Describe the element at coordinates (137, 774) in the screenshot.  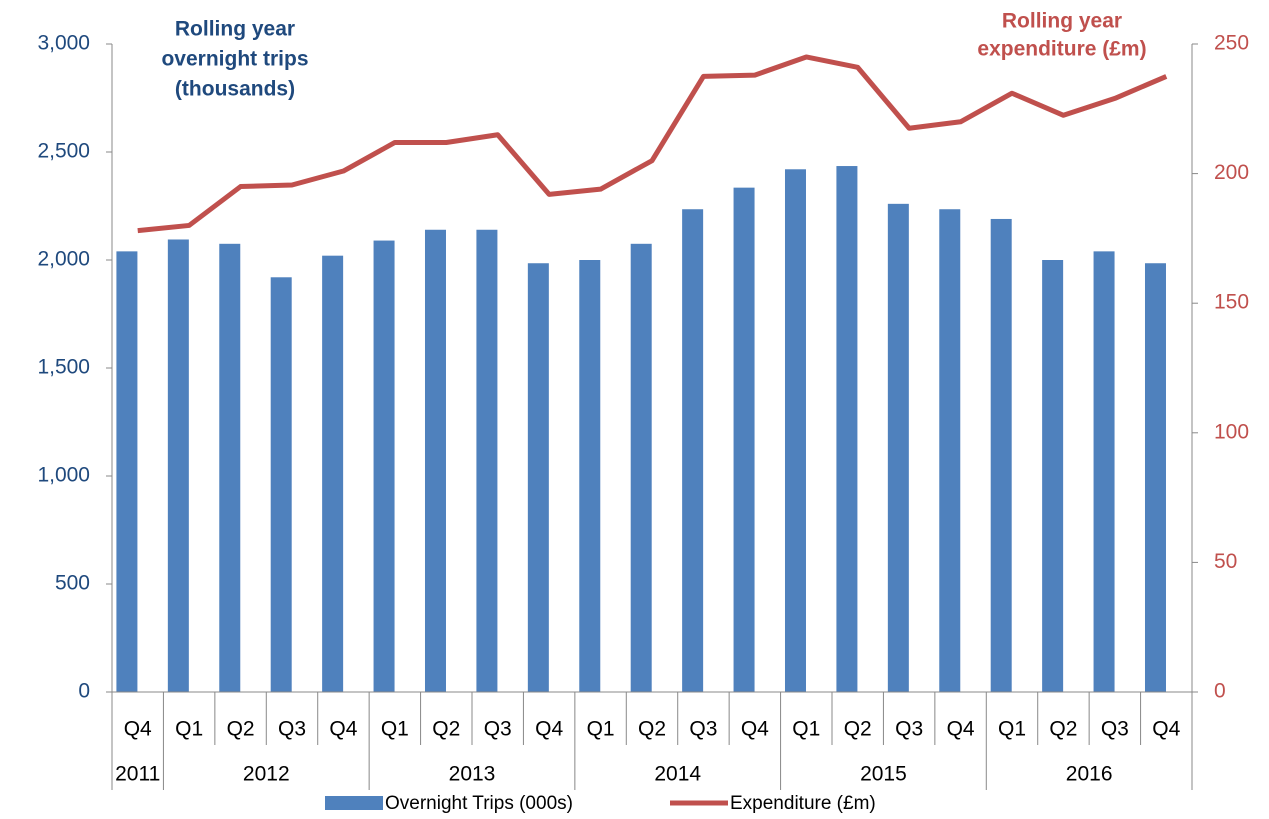
I see `x-group-label: 2011` at that location.